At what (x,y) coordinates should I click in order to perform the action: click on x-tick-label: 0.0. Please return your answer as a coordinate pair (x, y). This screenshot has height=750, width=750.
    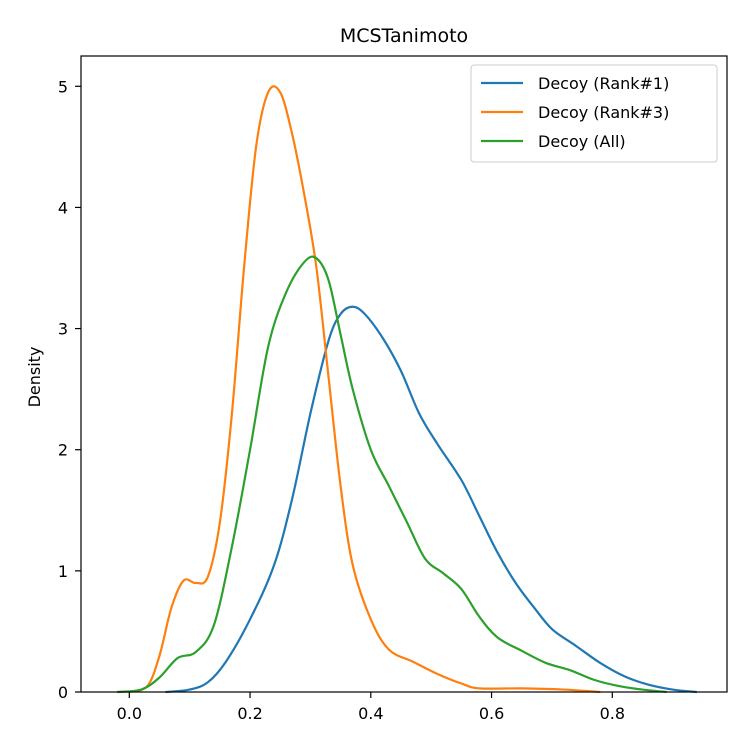
    Looking at the image, I should click on (129, 713).